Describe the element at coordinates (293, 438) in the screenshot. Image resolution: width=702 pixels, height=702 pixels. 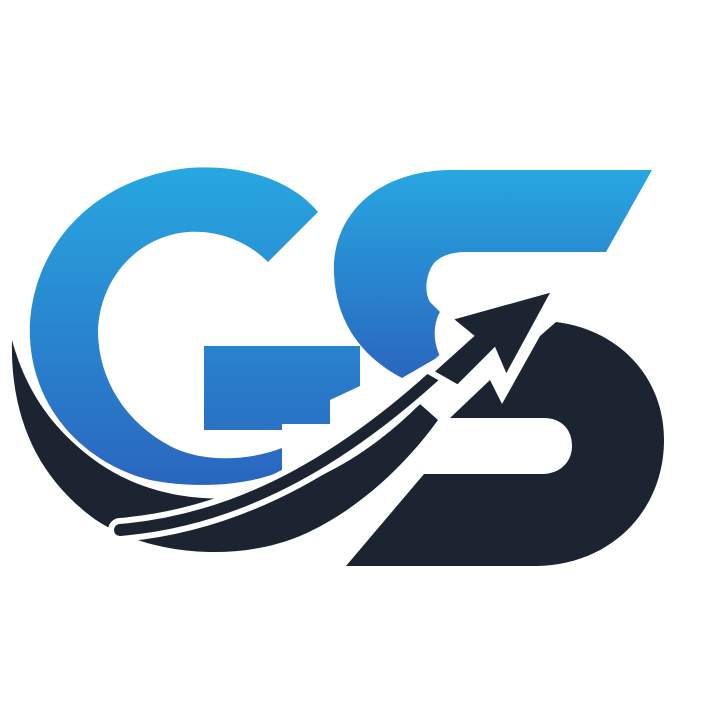
I see `arrow-shaft` at that location.